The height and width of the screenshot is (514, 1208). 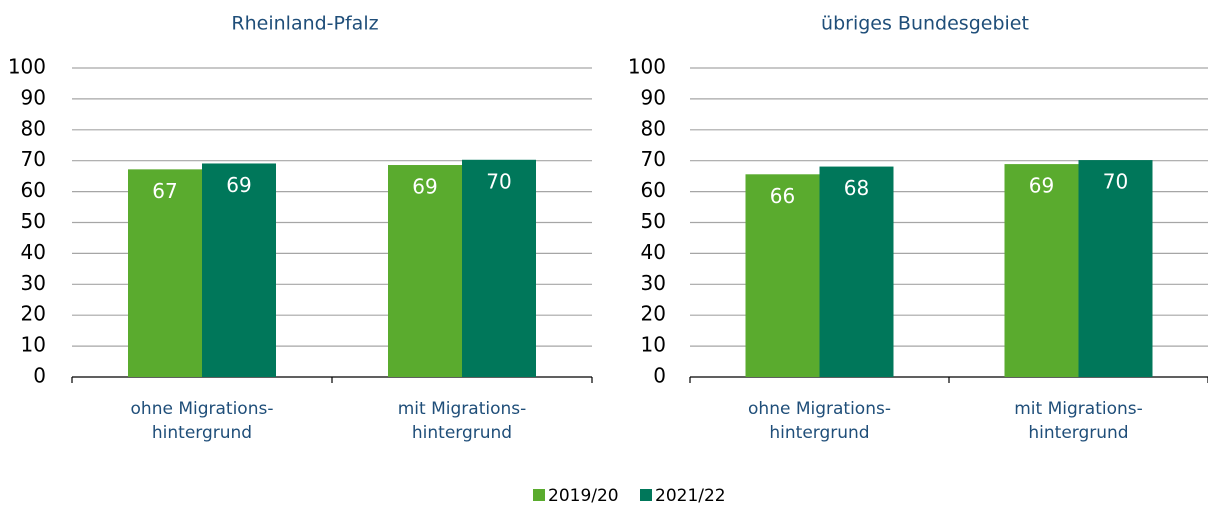 I want to click on chart-title: Rheinland-Pfalz, so click(x=304, y=24).